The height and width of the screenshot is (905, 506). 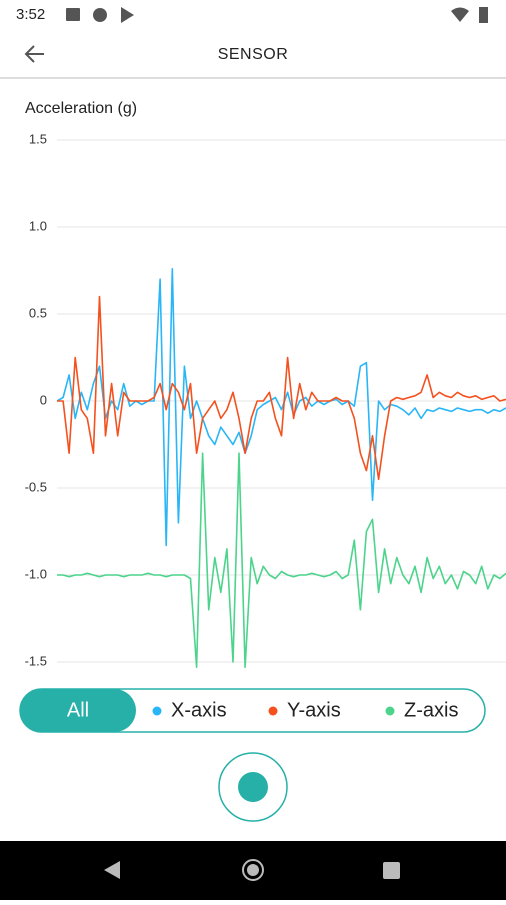 What do you see at coordinates (38, 312) in the screenshot?
I see `y-tick-label: 0.5` at bounding box center [38, 312].